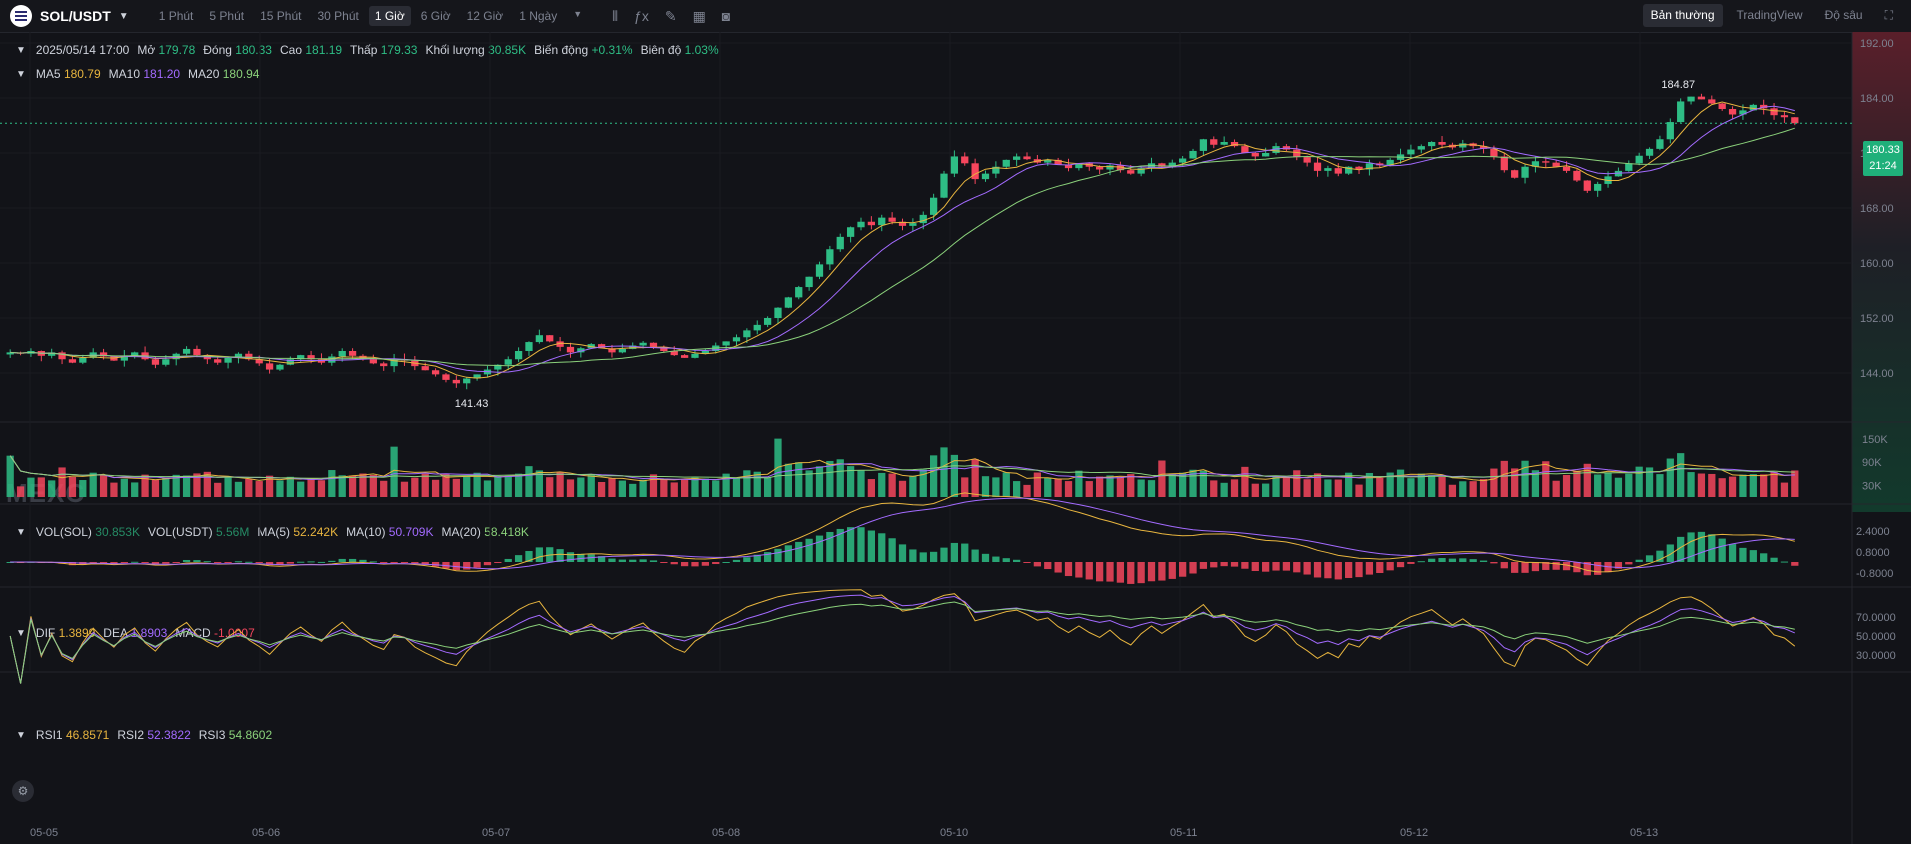  Describe the element at coordinates (1769, 15) in the screenshot. I see `view-tab: TradingView` at that location.